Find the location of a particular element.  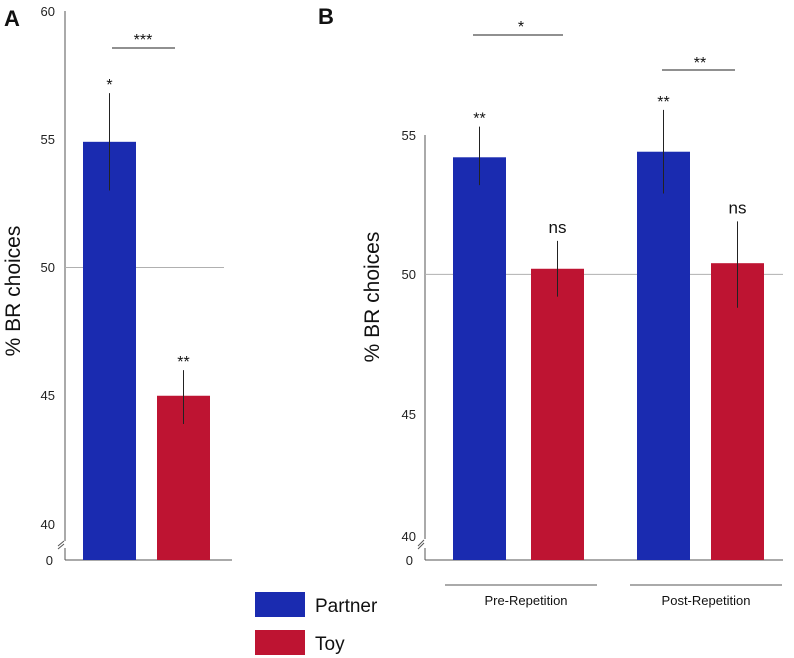

axis-break-mark-a1 is located at coordinates (61, 543).